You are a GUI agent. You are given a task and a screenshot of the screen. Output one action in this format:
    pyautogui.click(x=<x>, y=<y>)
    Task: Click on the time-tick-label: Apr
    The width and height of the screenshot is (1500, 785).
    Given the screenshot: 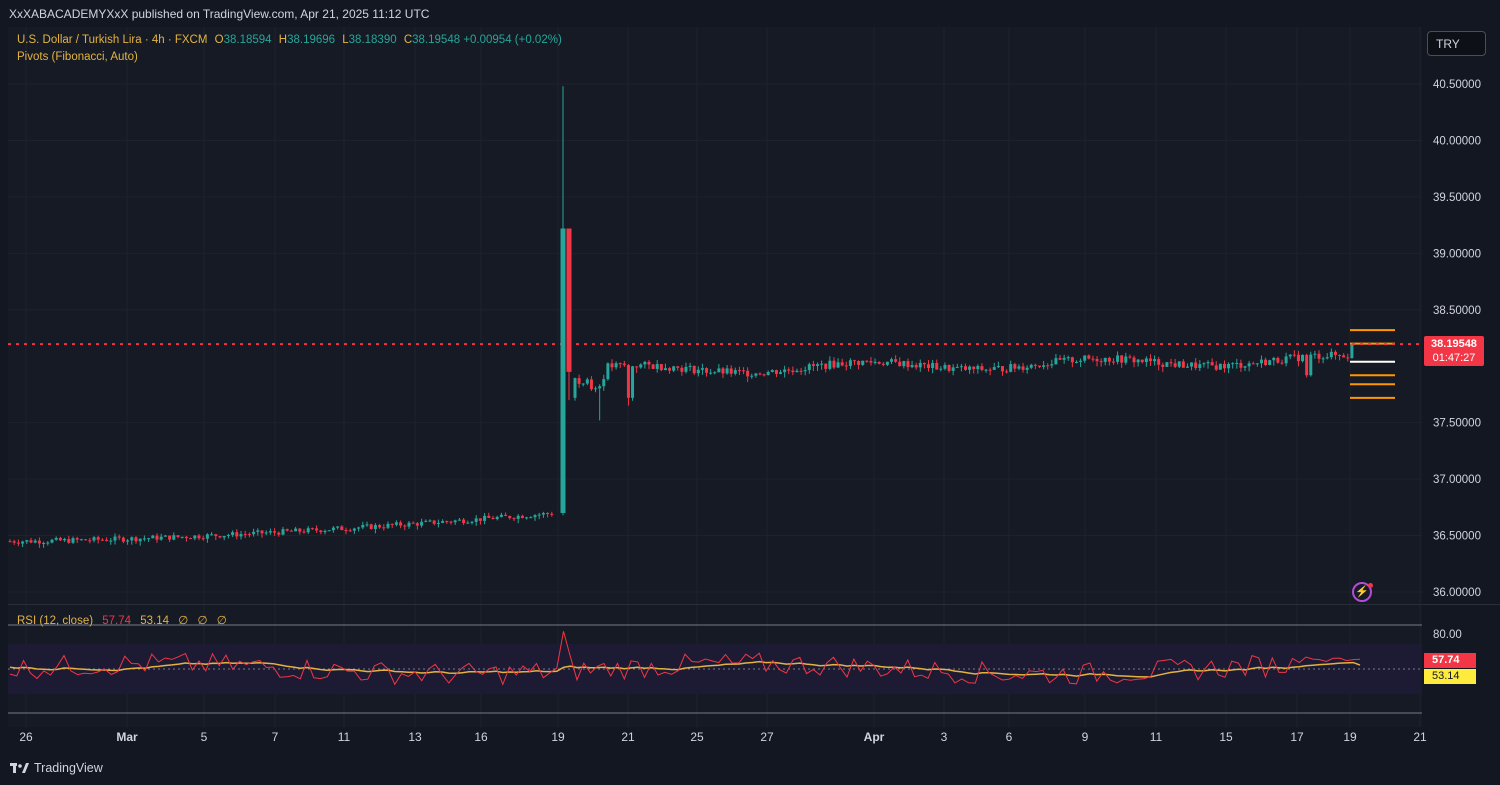 What is the action you would take?
    pyautogui.click(x=874, y=737)
    